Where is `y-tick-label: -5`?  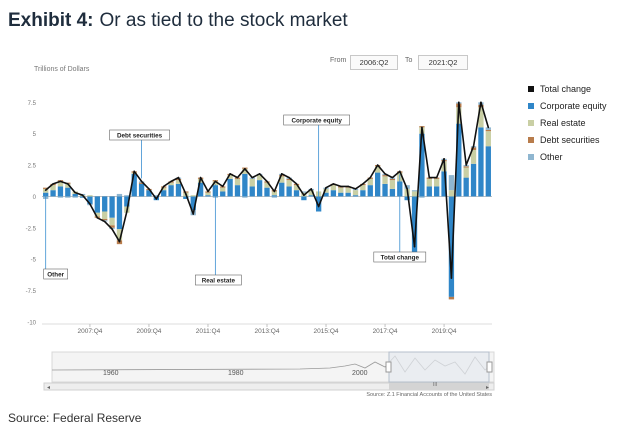
y-tick-label: -5 is located at coordinates (34, 261).